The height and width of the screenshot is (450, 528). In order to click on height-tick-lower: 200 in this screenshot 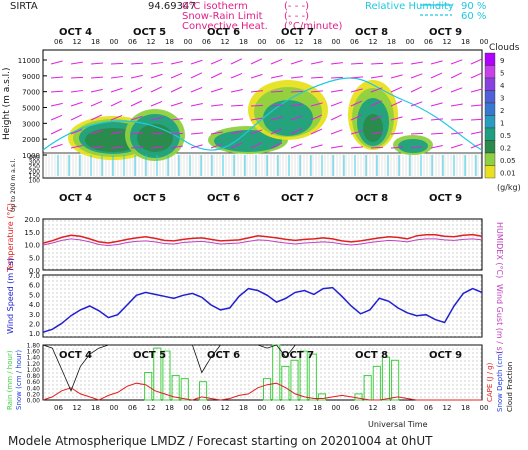, I will do `click(35, 171)`.